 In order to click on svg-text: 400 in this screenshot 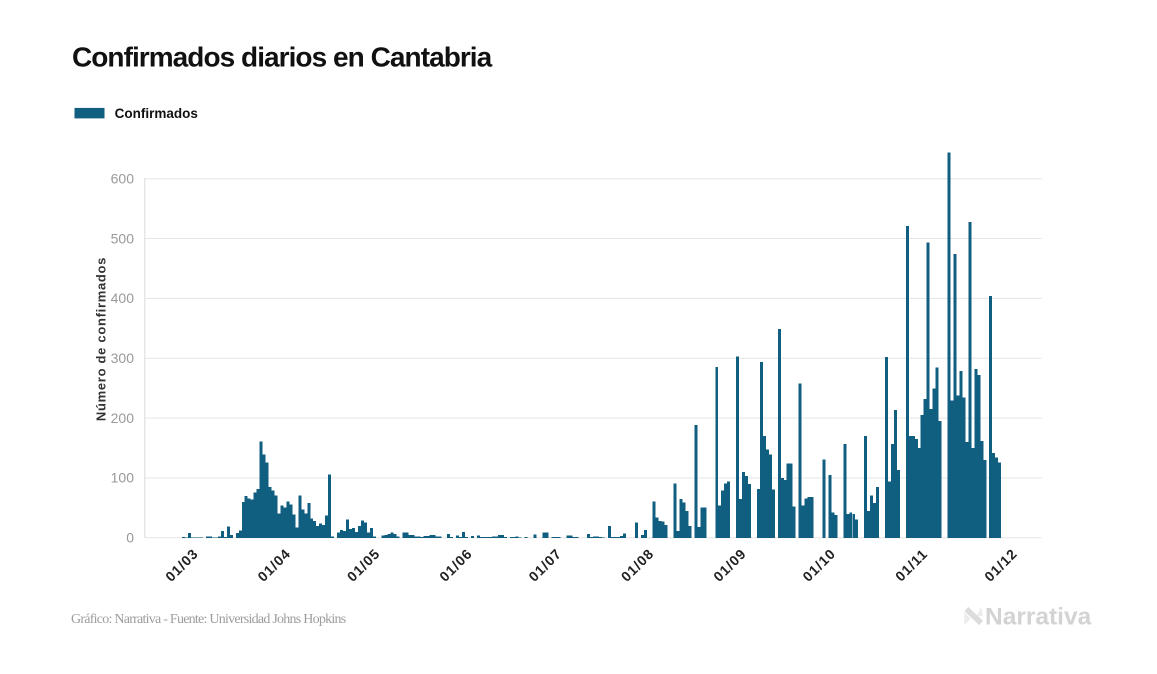, I will do `click(123, 298)`.